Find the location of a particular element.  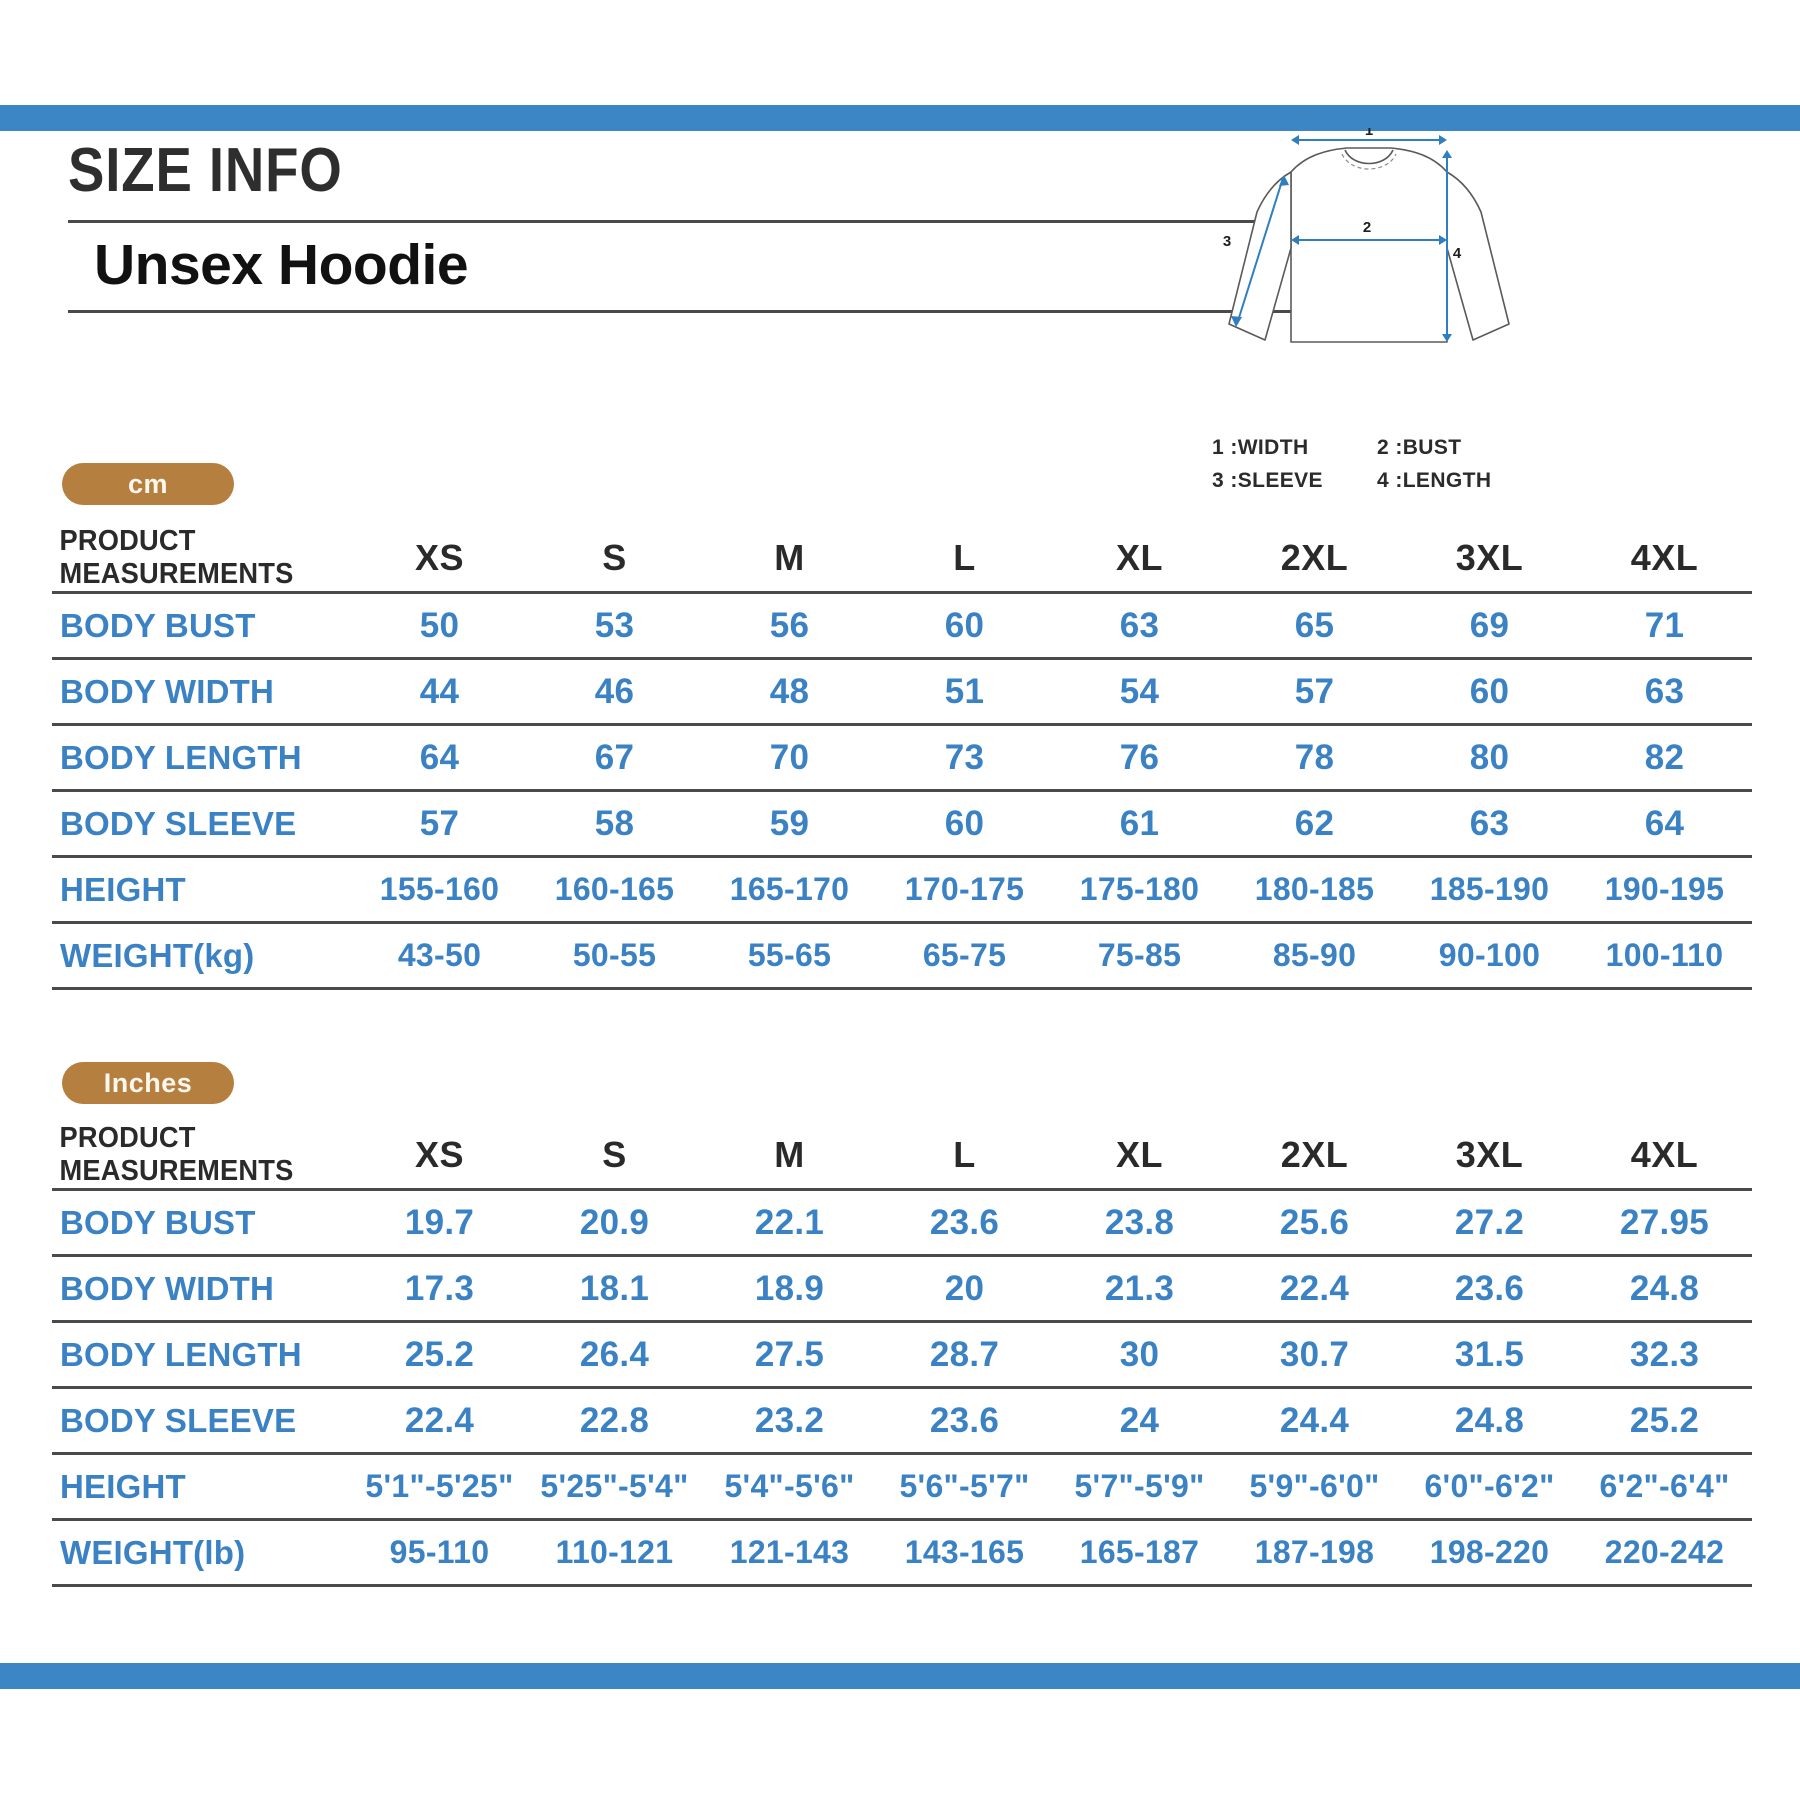

cell-value: 57 is located at coordinates (439, 823).